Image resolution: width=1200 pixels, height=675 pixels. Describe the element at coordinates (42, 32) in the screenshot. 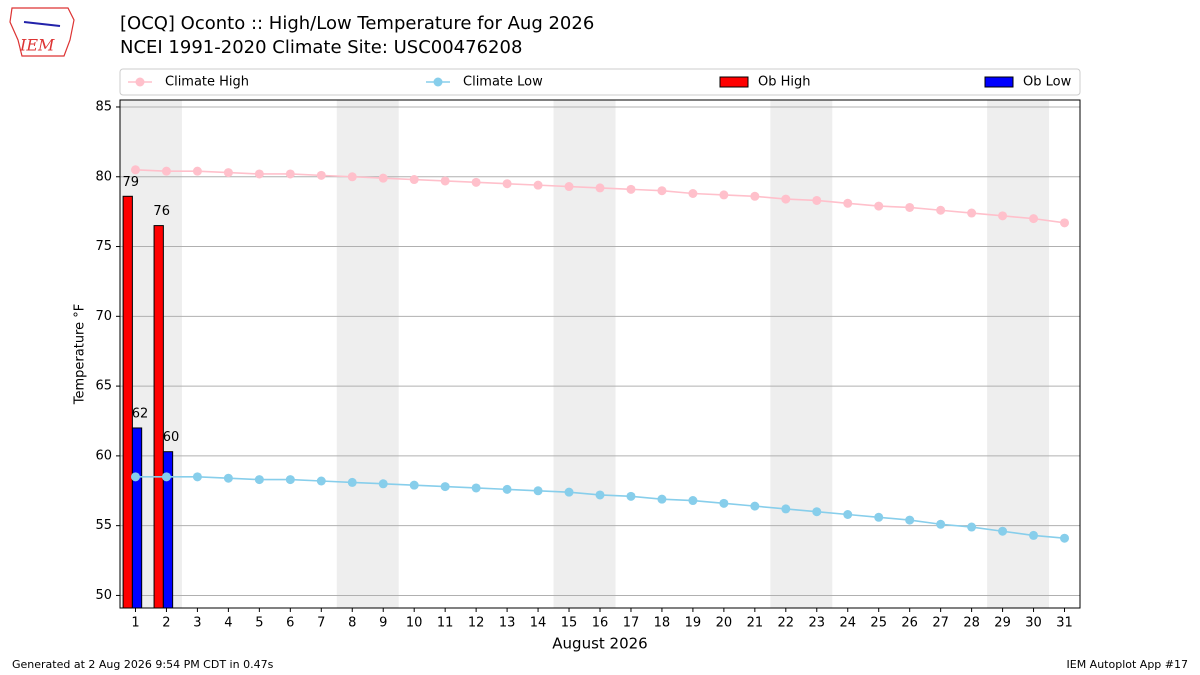

I see `logo: IEM` at that location.